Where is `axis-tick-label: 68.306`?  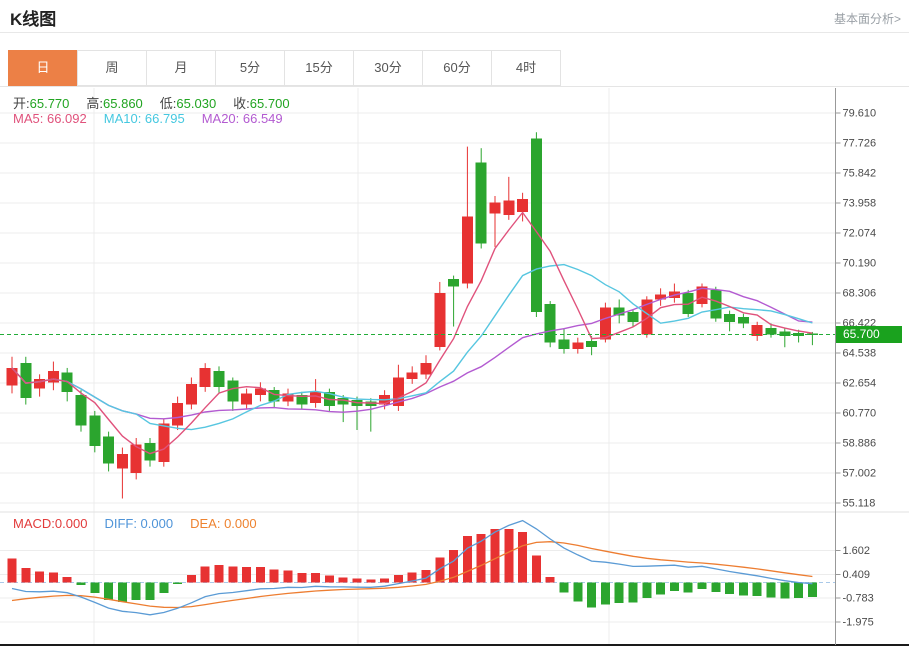 axis-tick-label: 68.306 is located at coordinates (860, 294).